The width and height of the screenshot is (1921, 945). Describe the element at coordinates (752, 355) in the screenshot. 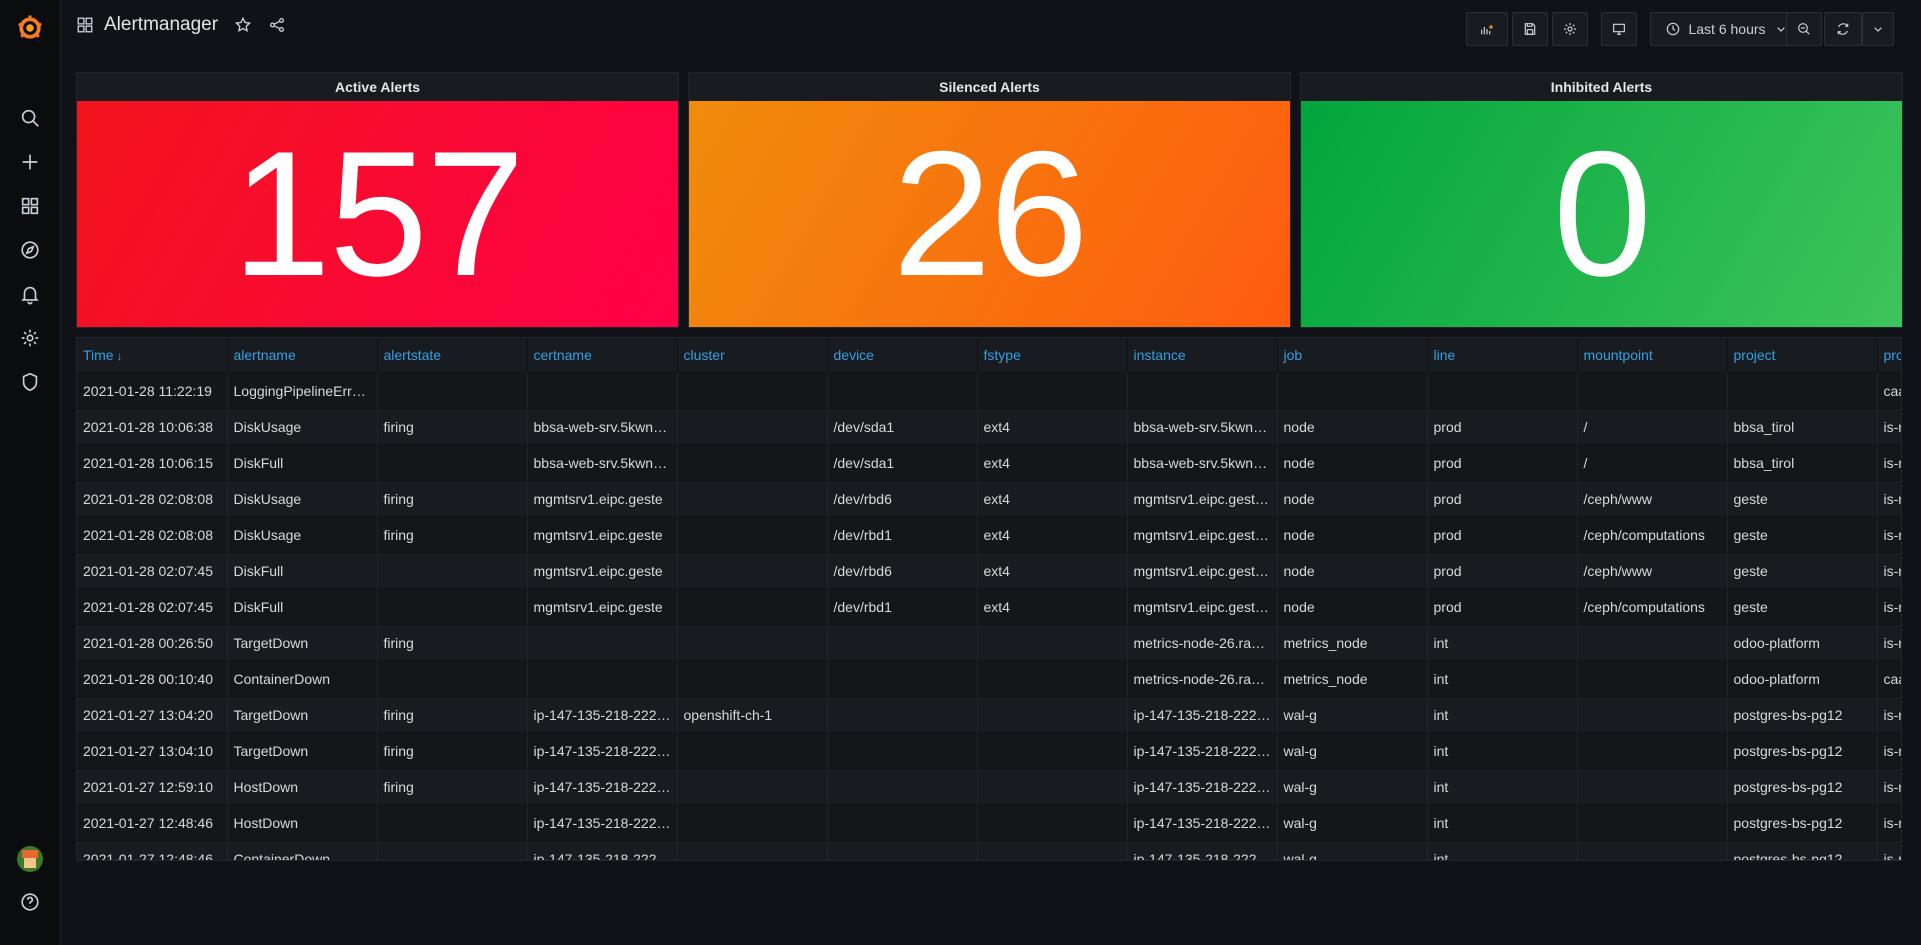

I see `column-header-cluster: cluster` at that location.